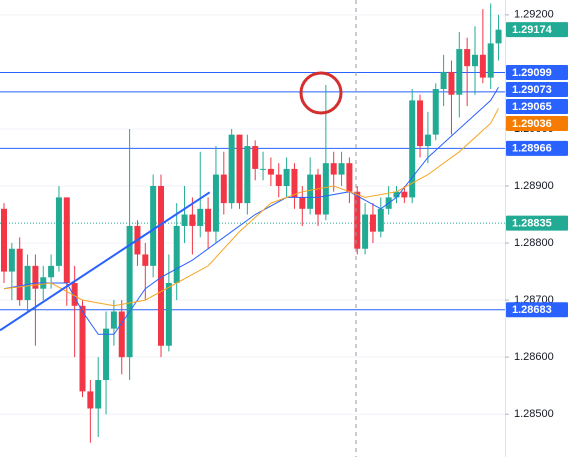  What do you see at coordinates (534, 186) in the screenshot?
I see `y-tick-label: 1.28900` at bounding box center [534, 186].